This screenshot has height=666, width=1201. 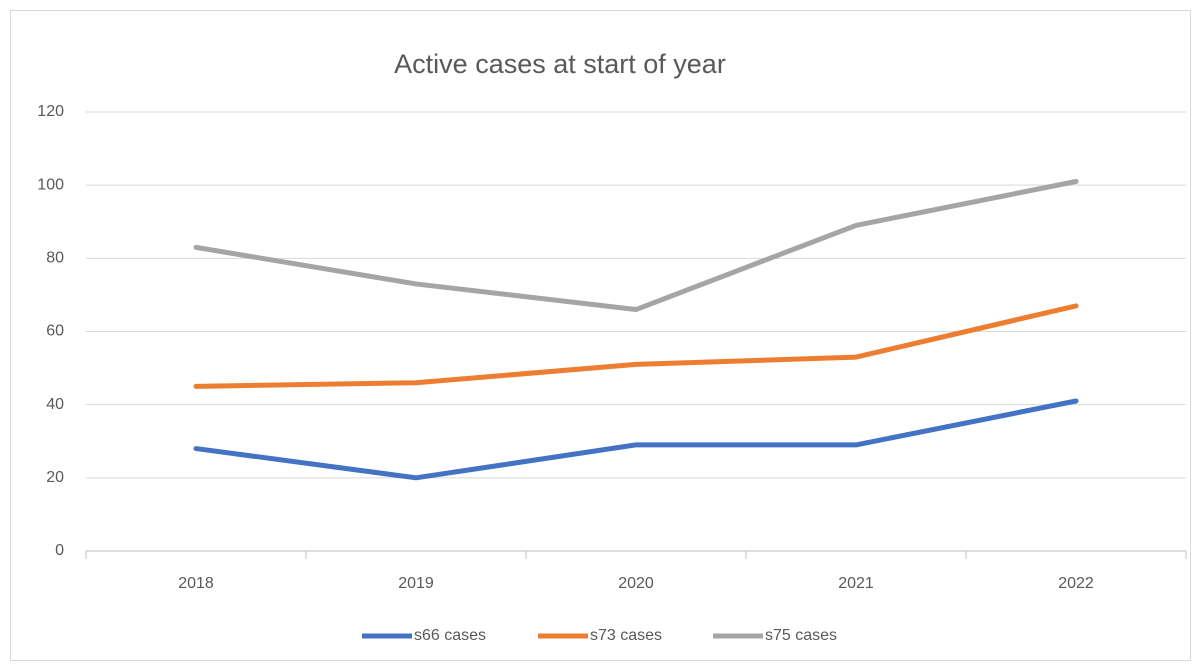 What do you see at coordinates (196, 583) in the screenshot?
I see `x-tick-label: 2018` at bounding box center [196, 583].